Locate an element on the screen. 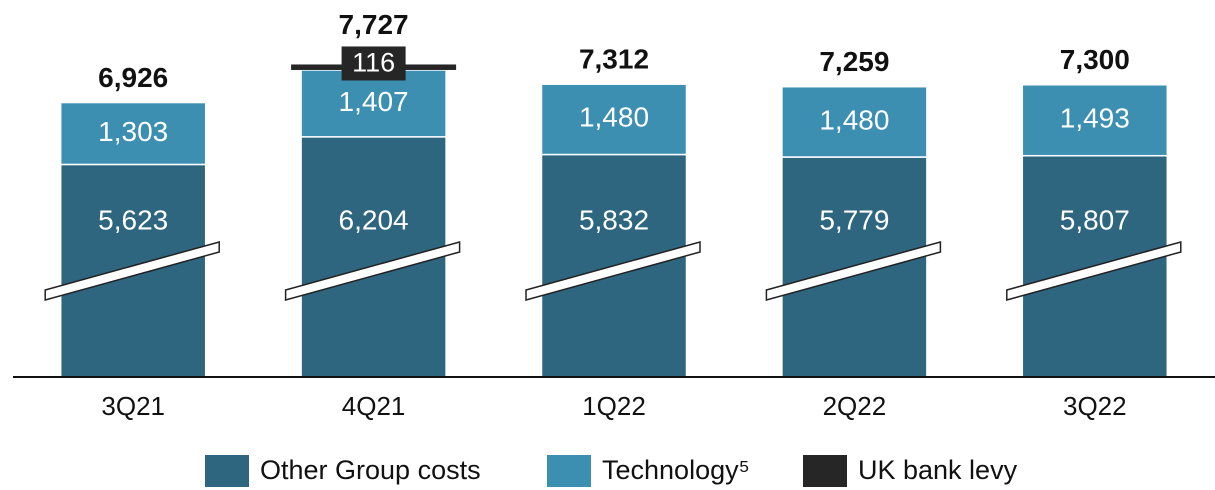 The image size is (1215, 490). value-label: 1,493 is located at coordinates (1095, 118).